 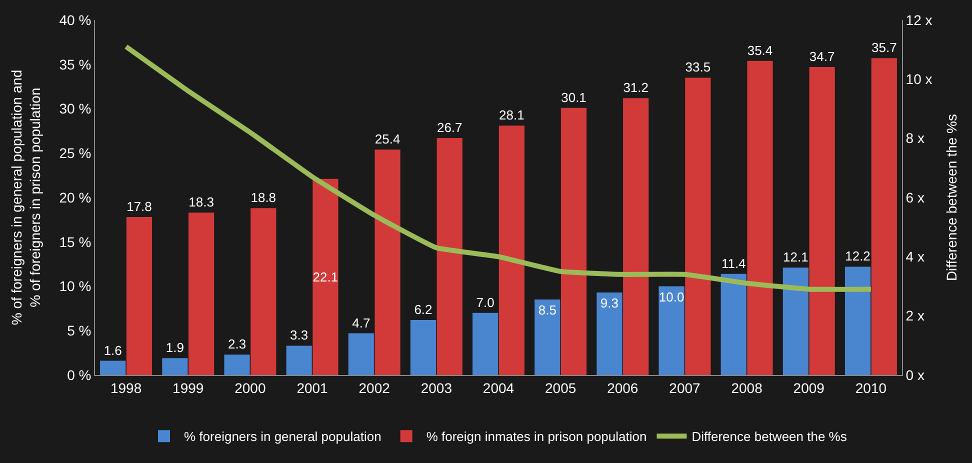 What do you see at coordinates (75, 242) in the screenshot?
I see `y-tick-label: 15 %` at bounding box center [75, 242].